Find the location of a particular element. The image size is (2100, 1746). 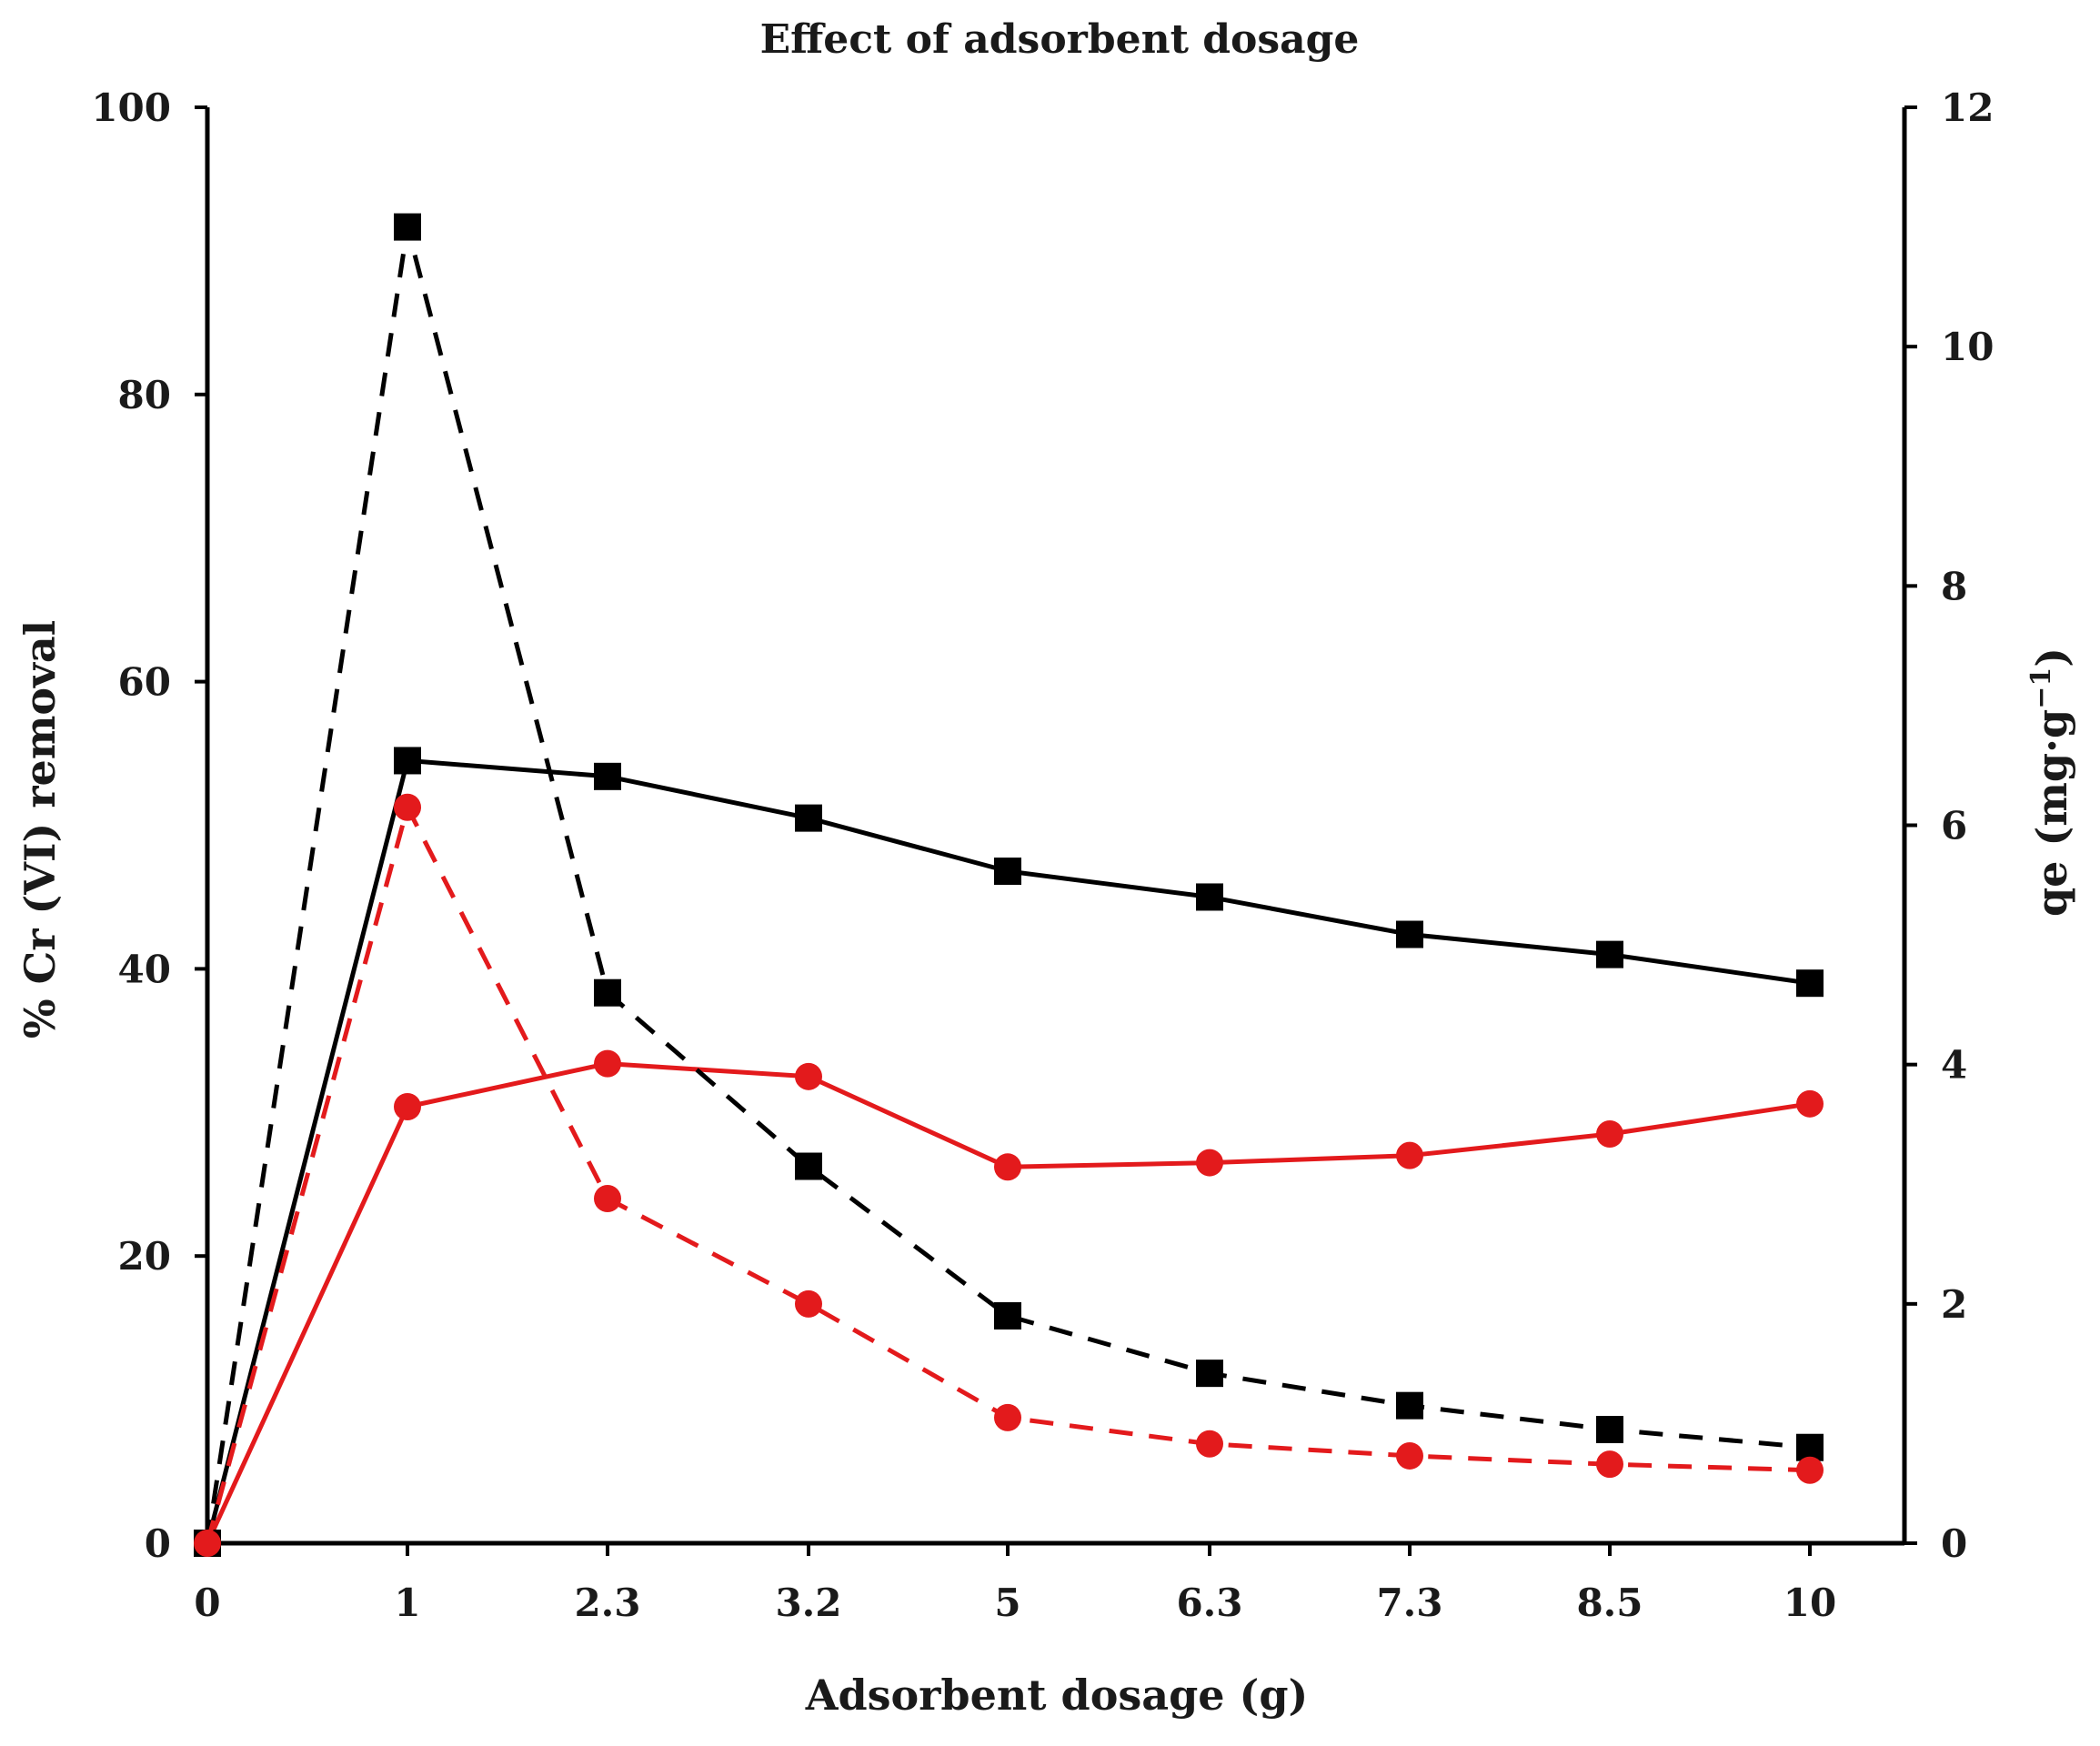

chart-title: Effect of adsorbent dosage is located at coordinates (1060, 40).